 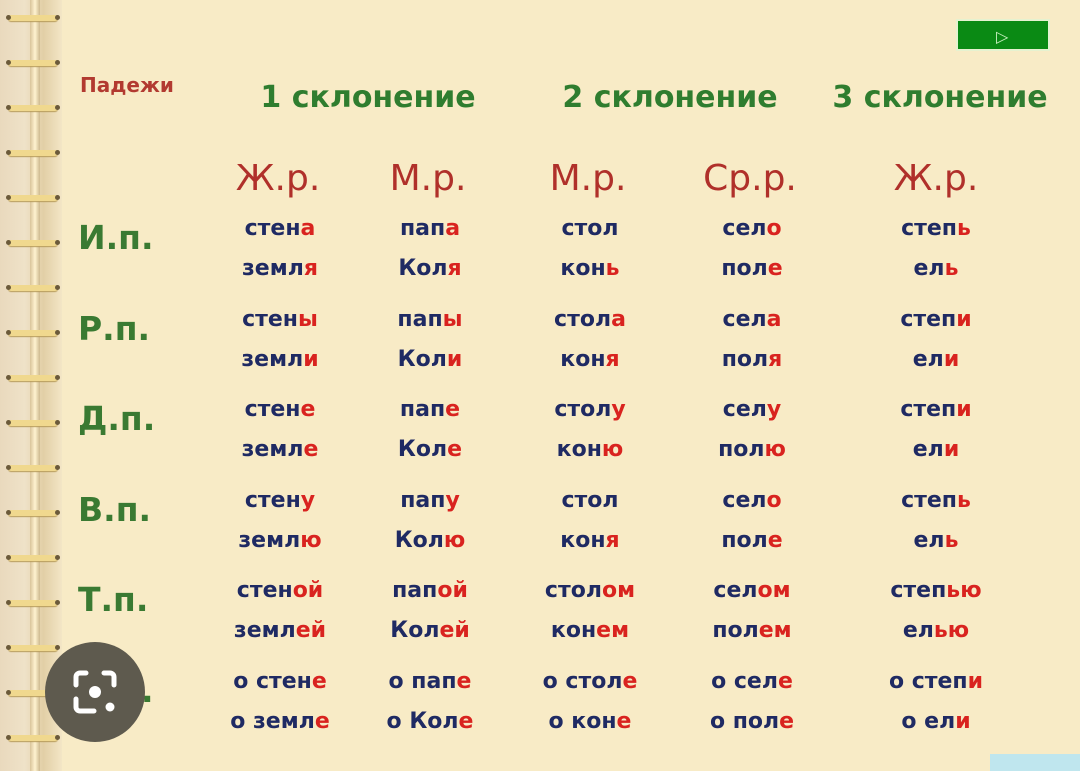 What do you see at coordinates (430, 228) in the screenshot?
I see `word-form: папа` at bounding box center [430, 228].